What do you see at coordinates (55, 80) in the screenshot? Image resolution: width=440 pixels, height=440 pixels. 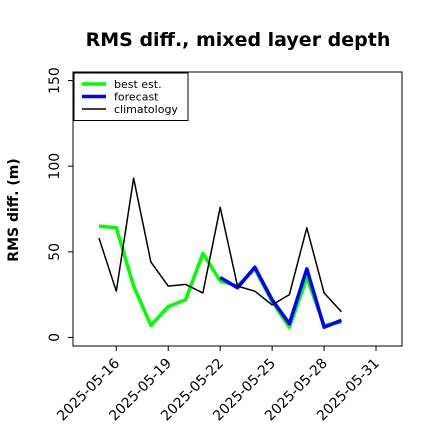 I see `y-tick-label-150: 150` at bounding box center [55, 80].